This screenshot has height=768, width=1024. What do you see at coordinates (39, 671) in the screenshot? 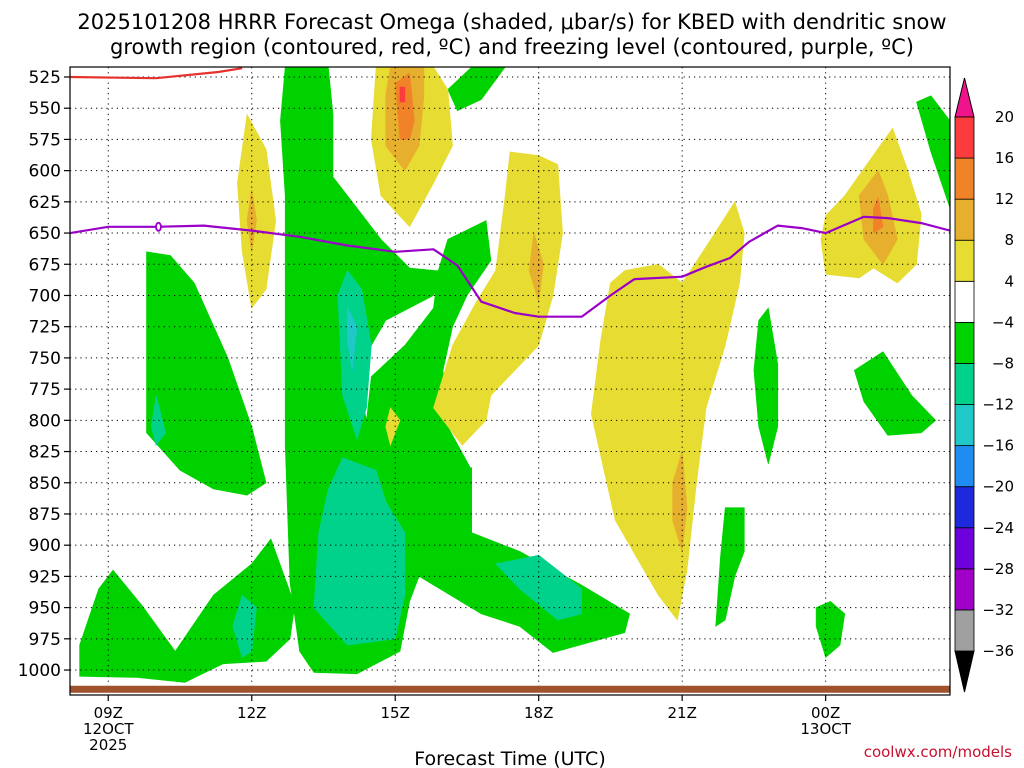
I see `y-tick-label-1000: 1000` at bounding box center [39, 671].